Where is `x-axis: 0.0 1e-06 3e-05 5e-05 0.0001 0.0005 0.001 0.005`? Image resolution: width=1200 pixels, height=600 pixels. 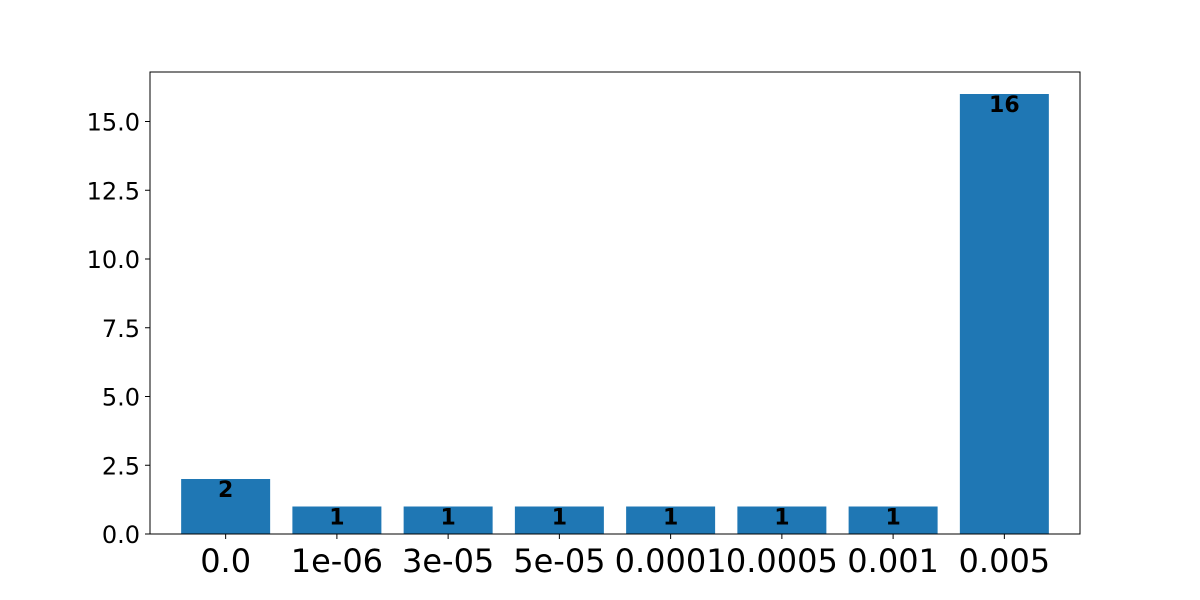 x-axis: 0.0 1e-06 3e-05 5e-05 0.0001 0.0005 0.001 0.005 is located at coordinates (625, 557).